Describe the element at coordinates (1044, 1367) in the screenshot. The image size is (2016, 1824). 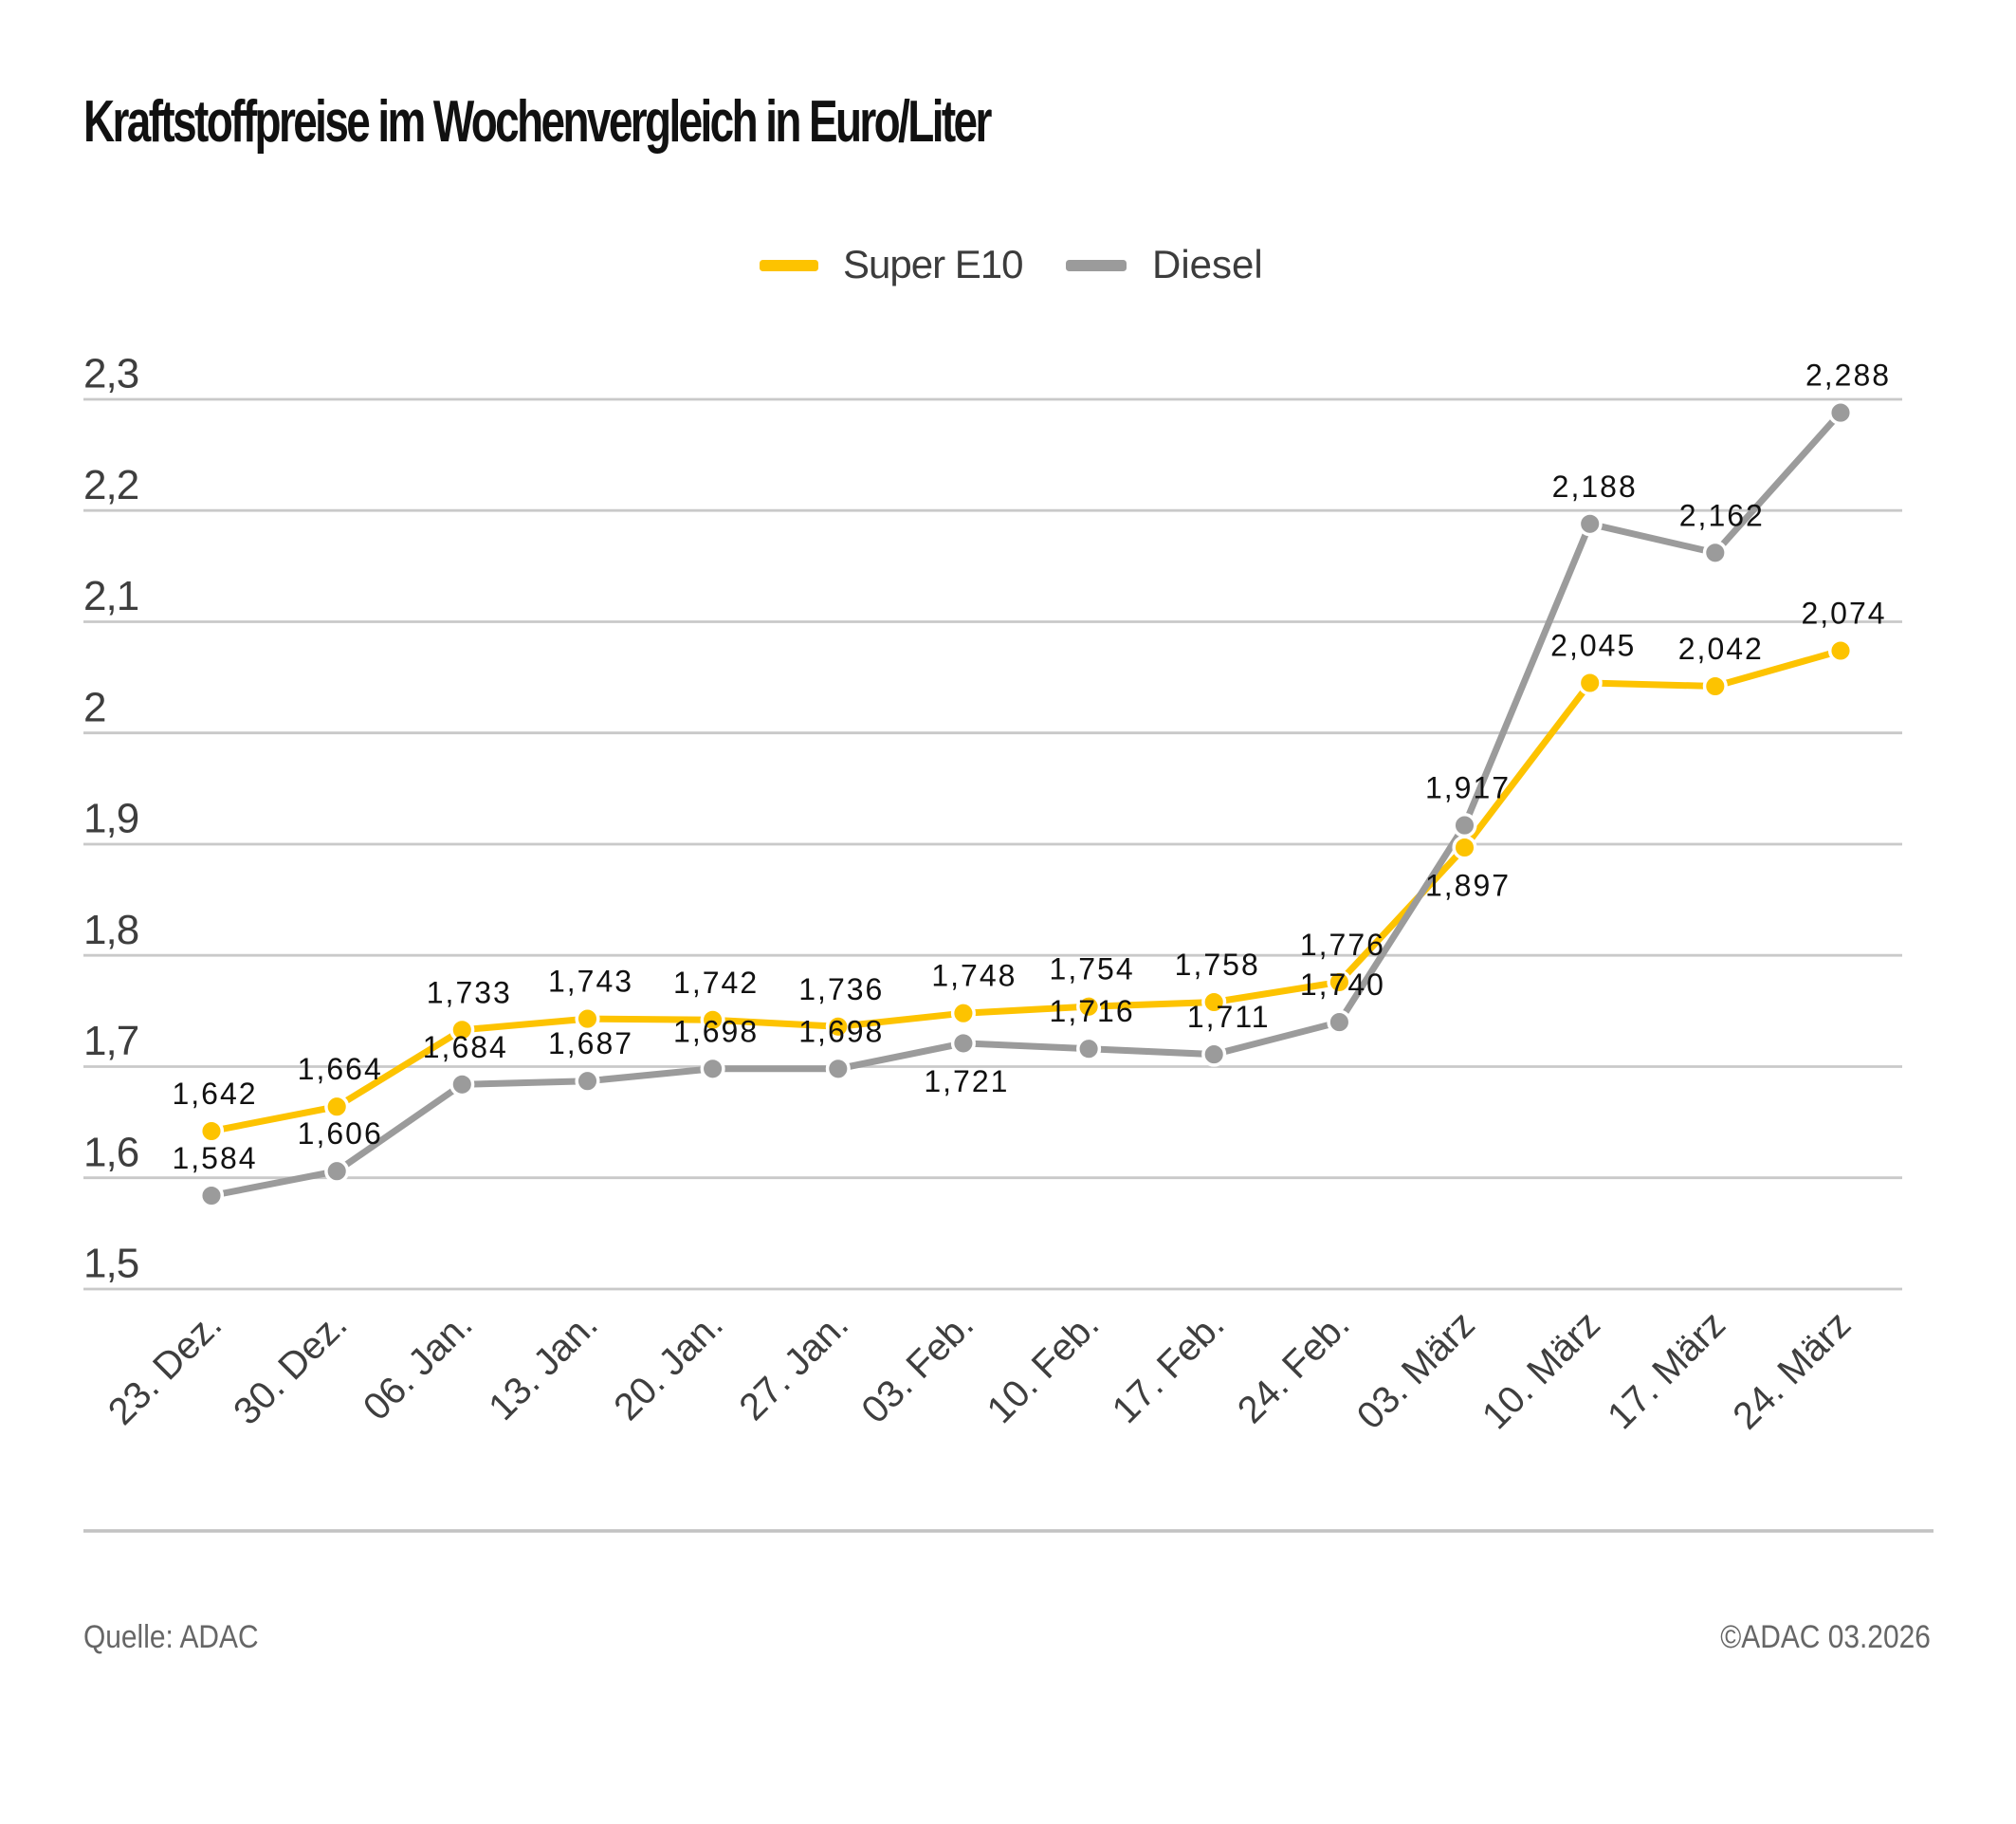
I see `svg-text: 10. Feb.` at that location.